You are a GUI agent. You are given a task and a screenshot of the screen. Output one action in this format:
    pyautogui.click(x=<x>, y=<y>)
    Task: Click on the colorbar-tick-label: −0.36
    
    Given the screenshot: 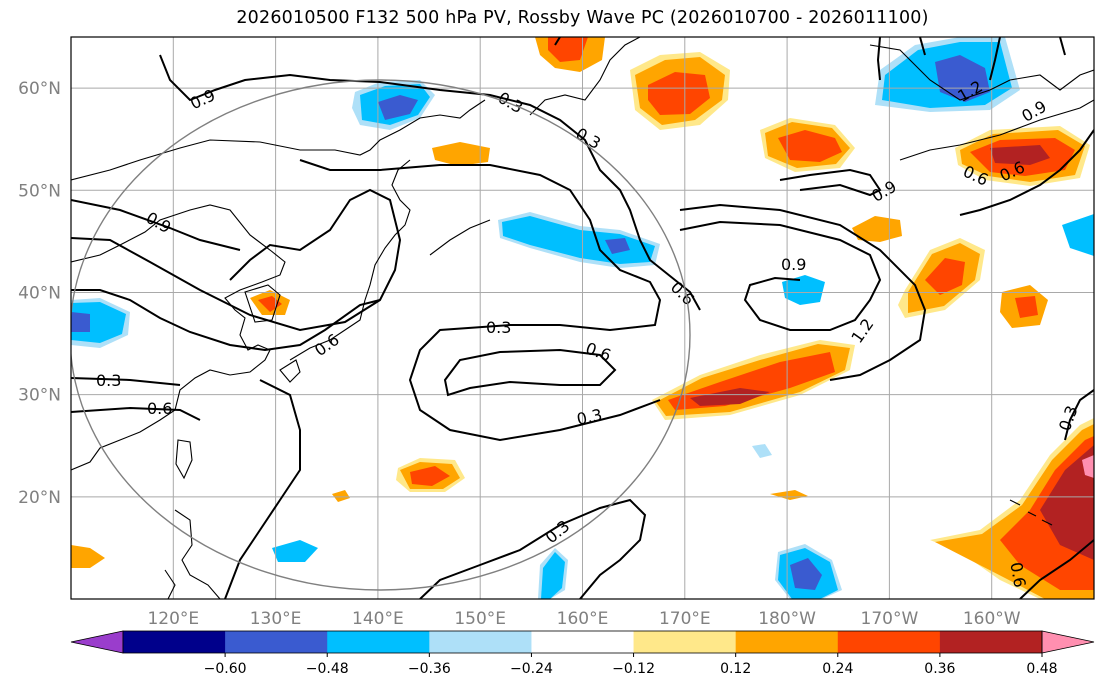 What is the action you would take?
    pyautogui.click(x=429, y=669)
    